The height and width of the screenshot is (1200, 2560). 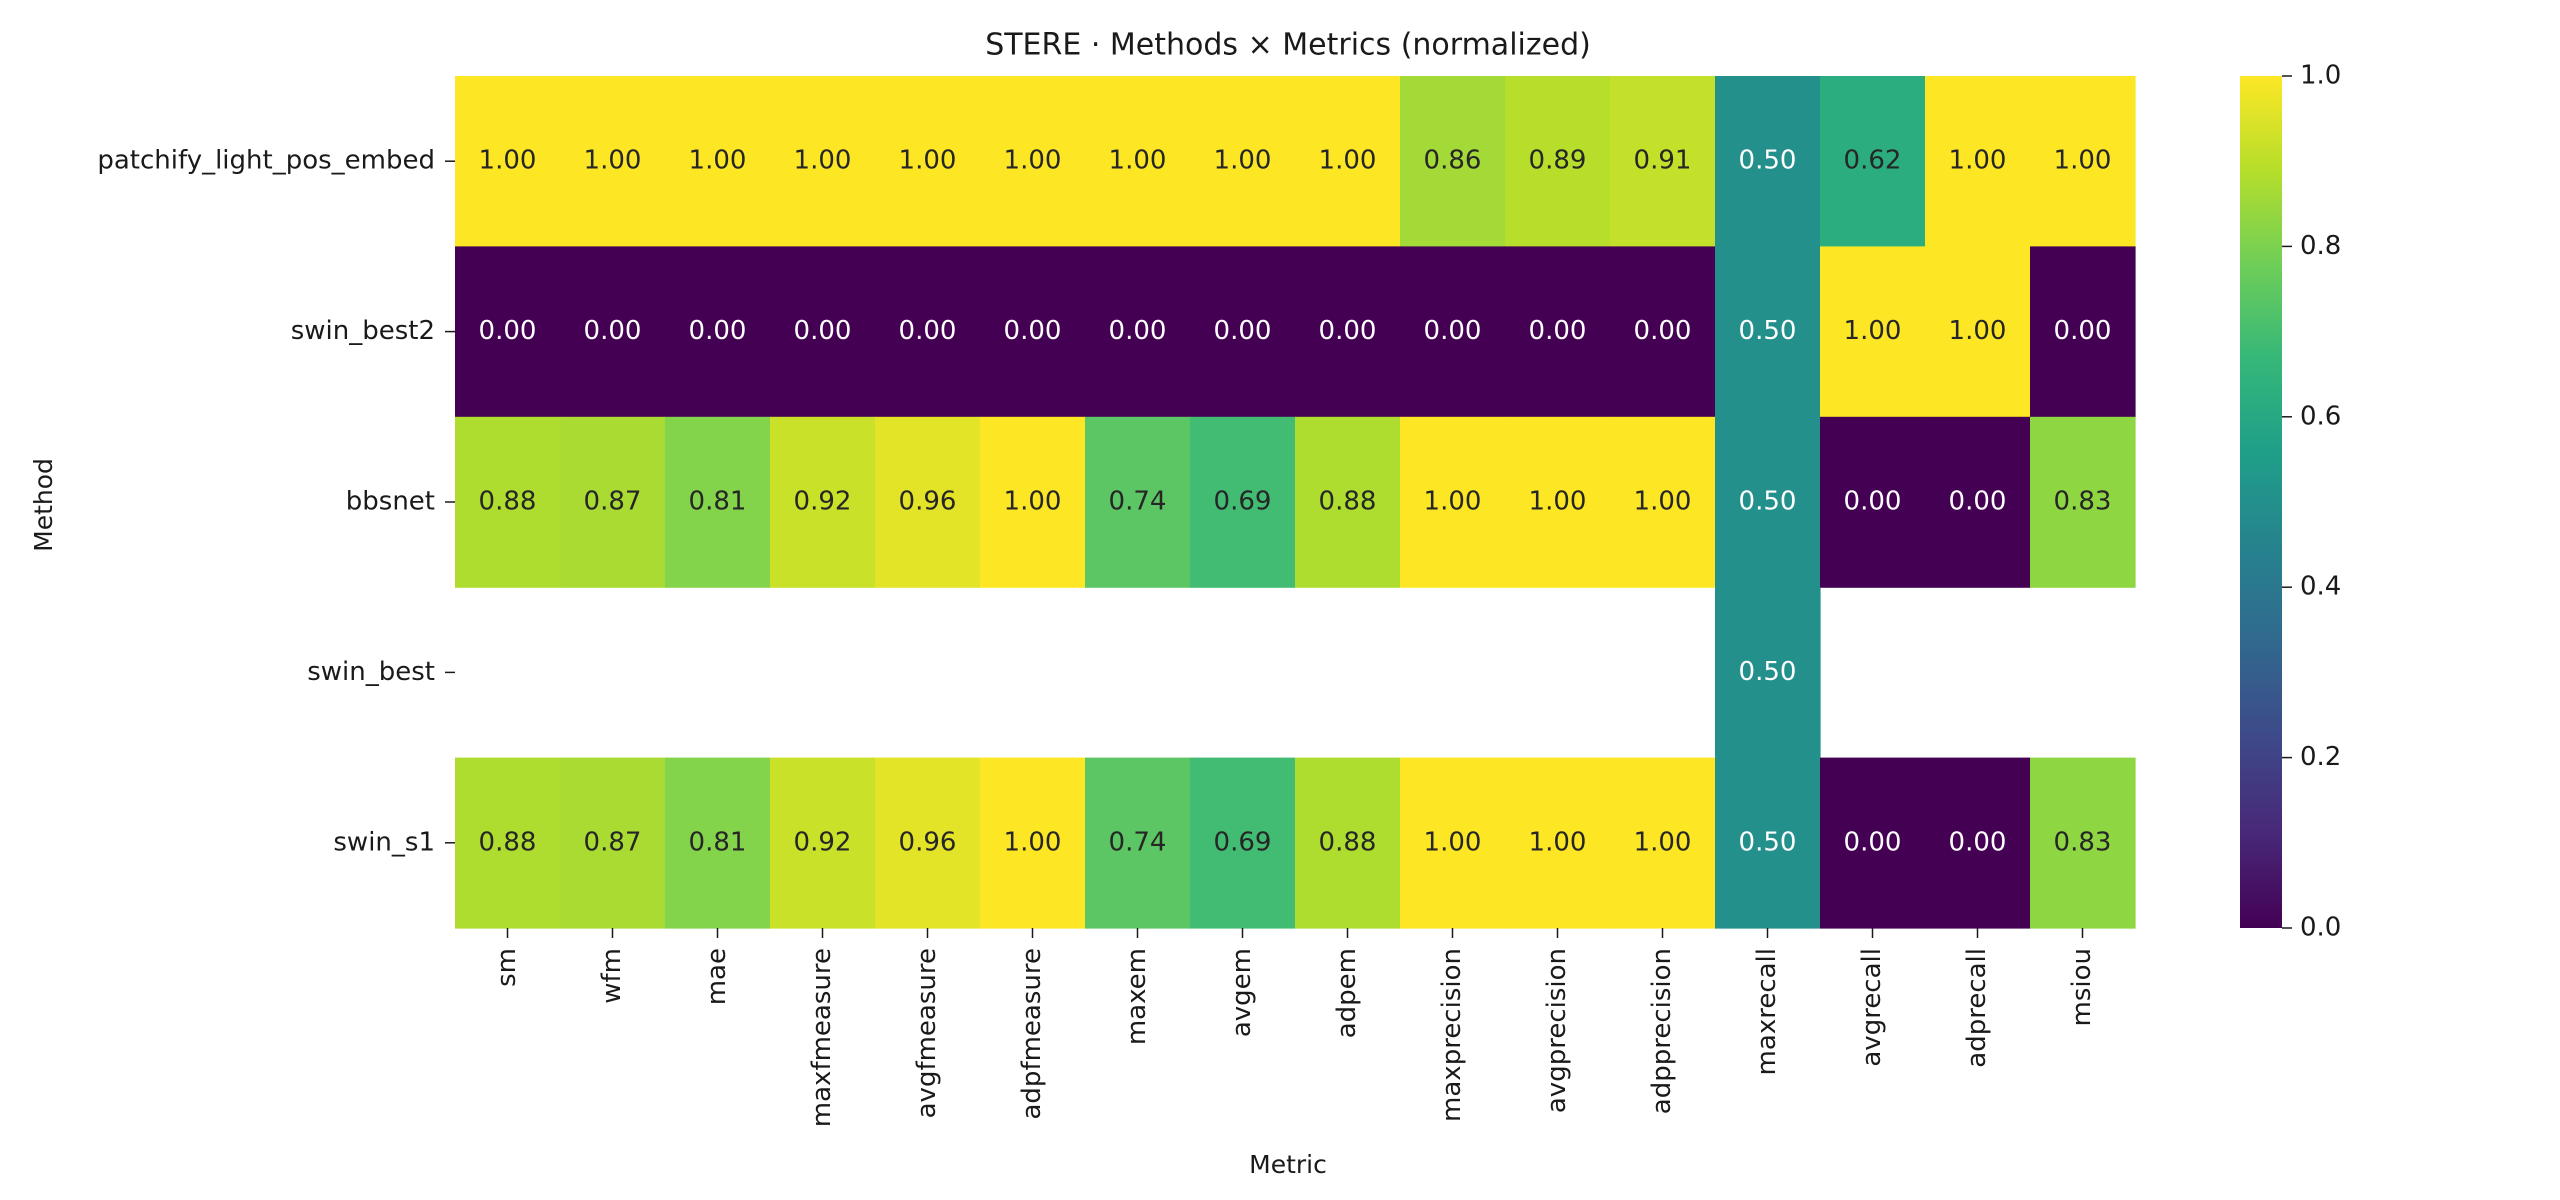 I want to click on method-tick-label: swin_best, so click(x=371, y=672).